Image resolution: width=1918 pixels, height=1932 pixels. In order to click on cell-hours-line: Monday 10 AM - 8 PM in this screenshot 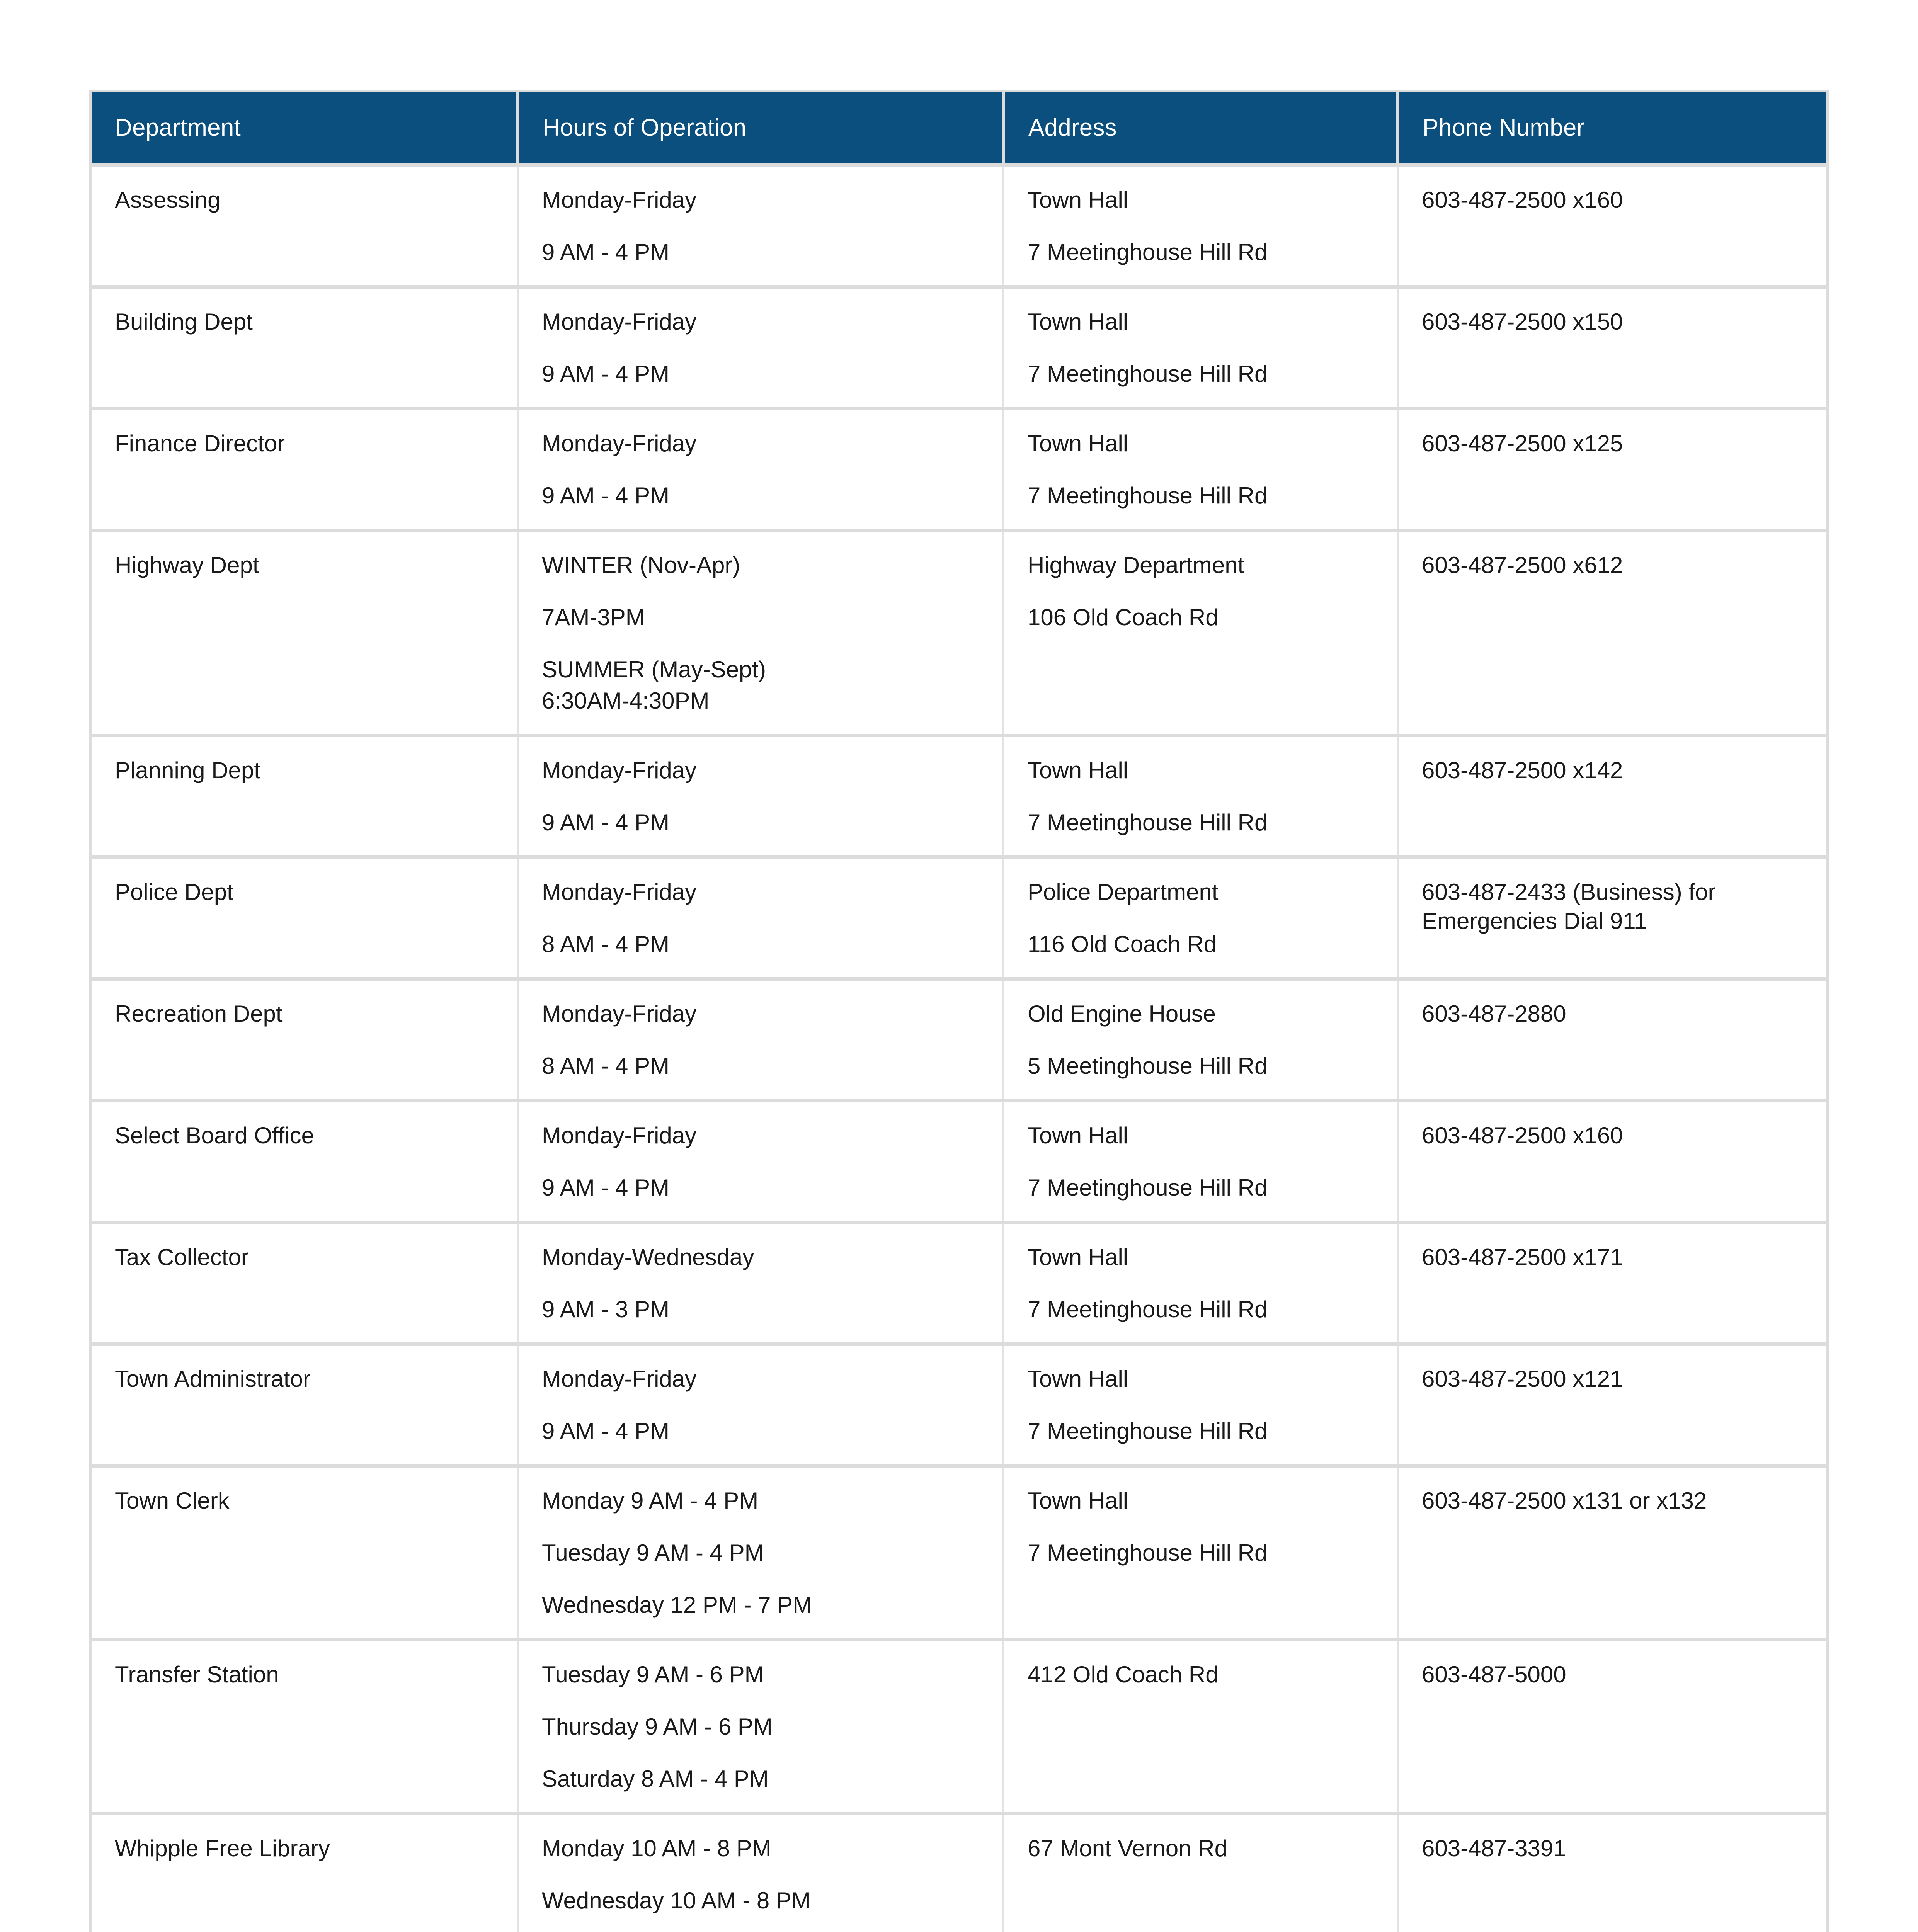, I will do `click(656, 1849)`.